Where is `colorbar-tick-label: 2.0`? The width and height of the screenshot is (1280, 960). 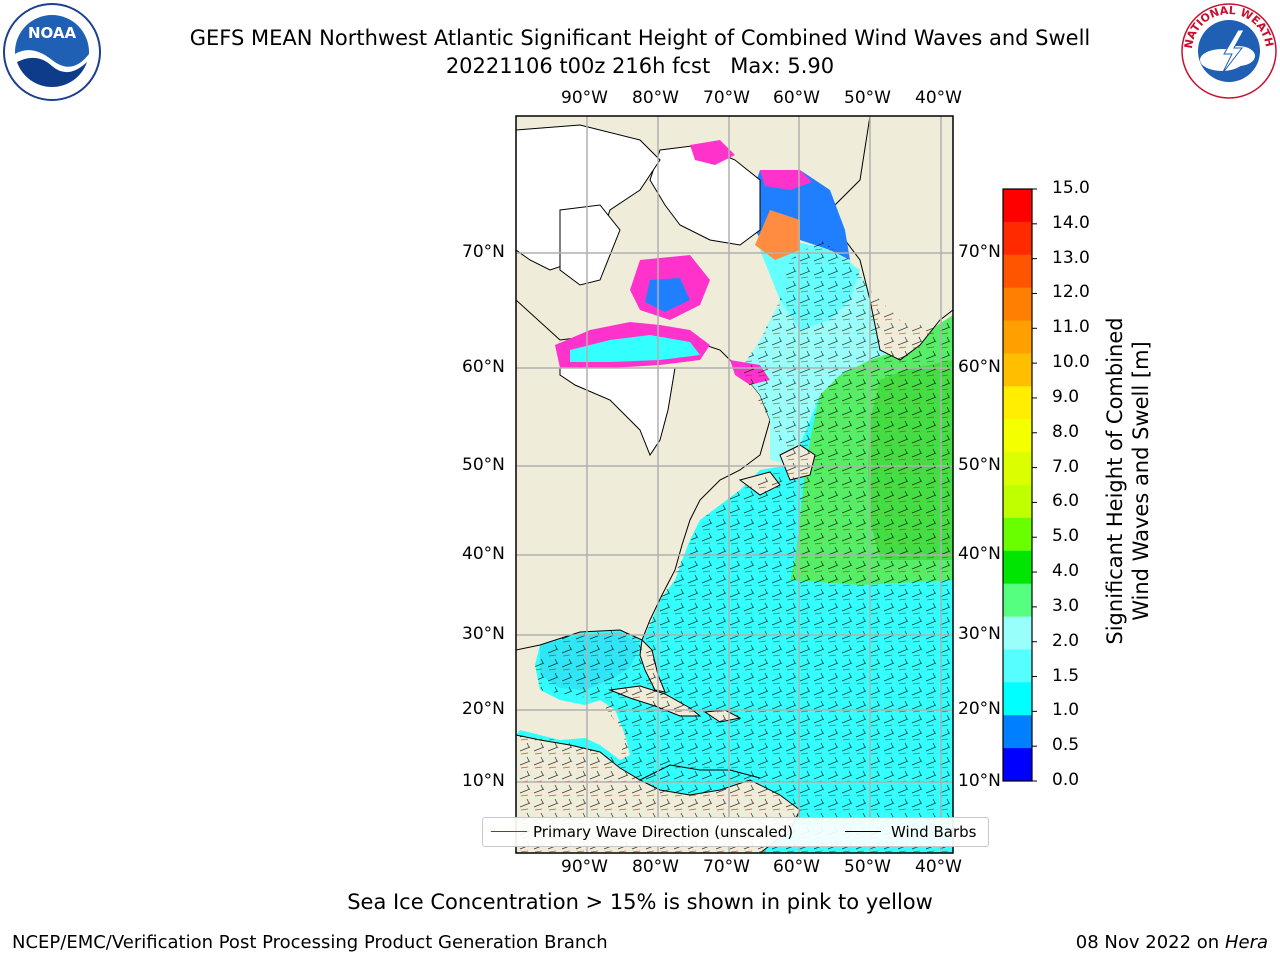 colorbar-tick-label: 2.0 is located at coordinates (1066, 640).